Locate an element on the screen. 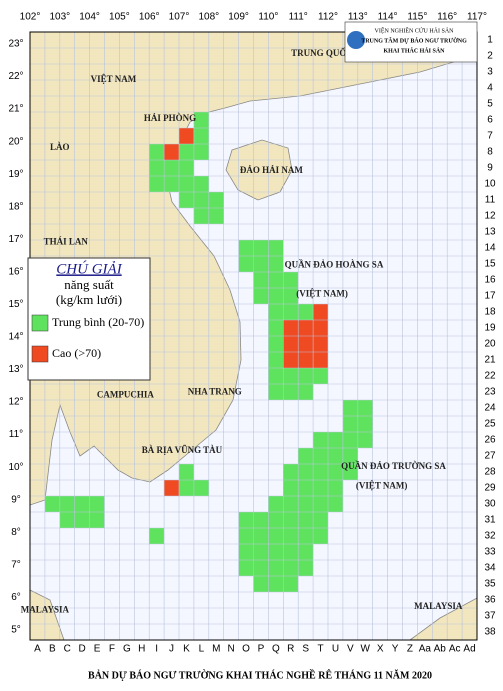  place-label: QUẦN ĐẢO TRƯỜNG SA is located at coordinates (393, 466).